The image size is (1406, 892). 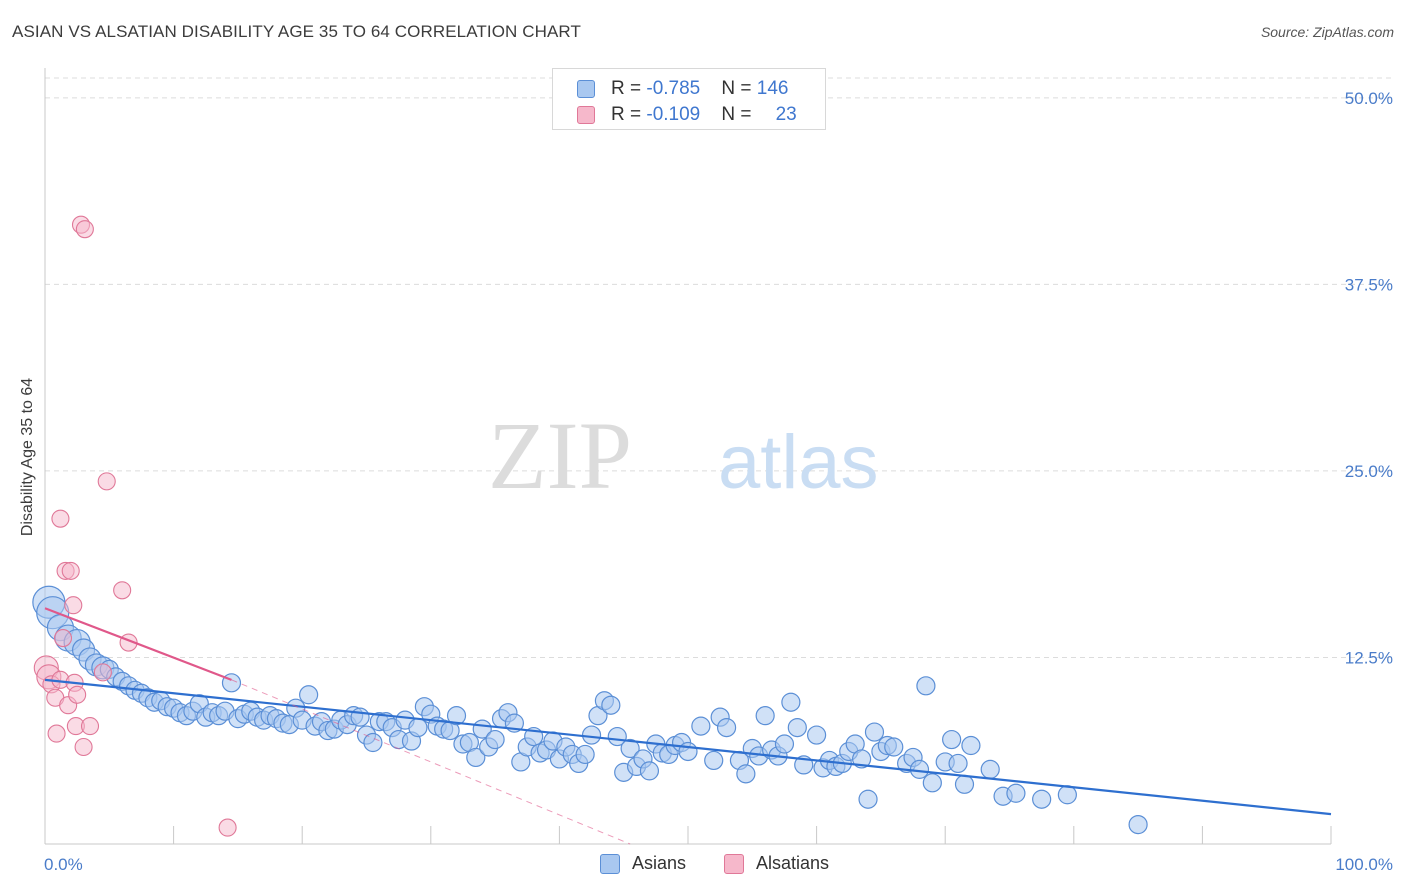 I want to click on alsatians-legend-swatch, so click(x=734, y=864).